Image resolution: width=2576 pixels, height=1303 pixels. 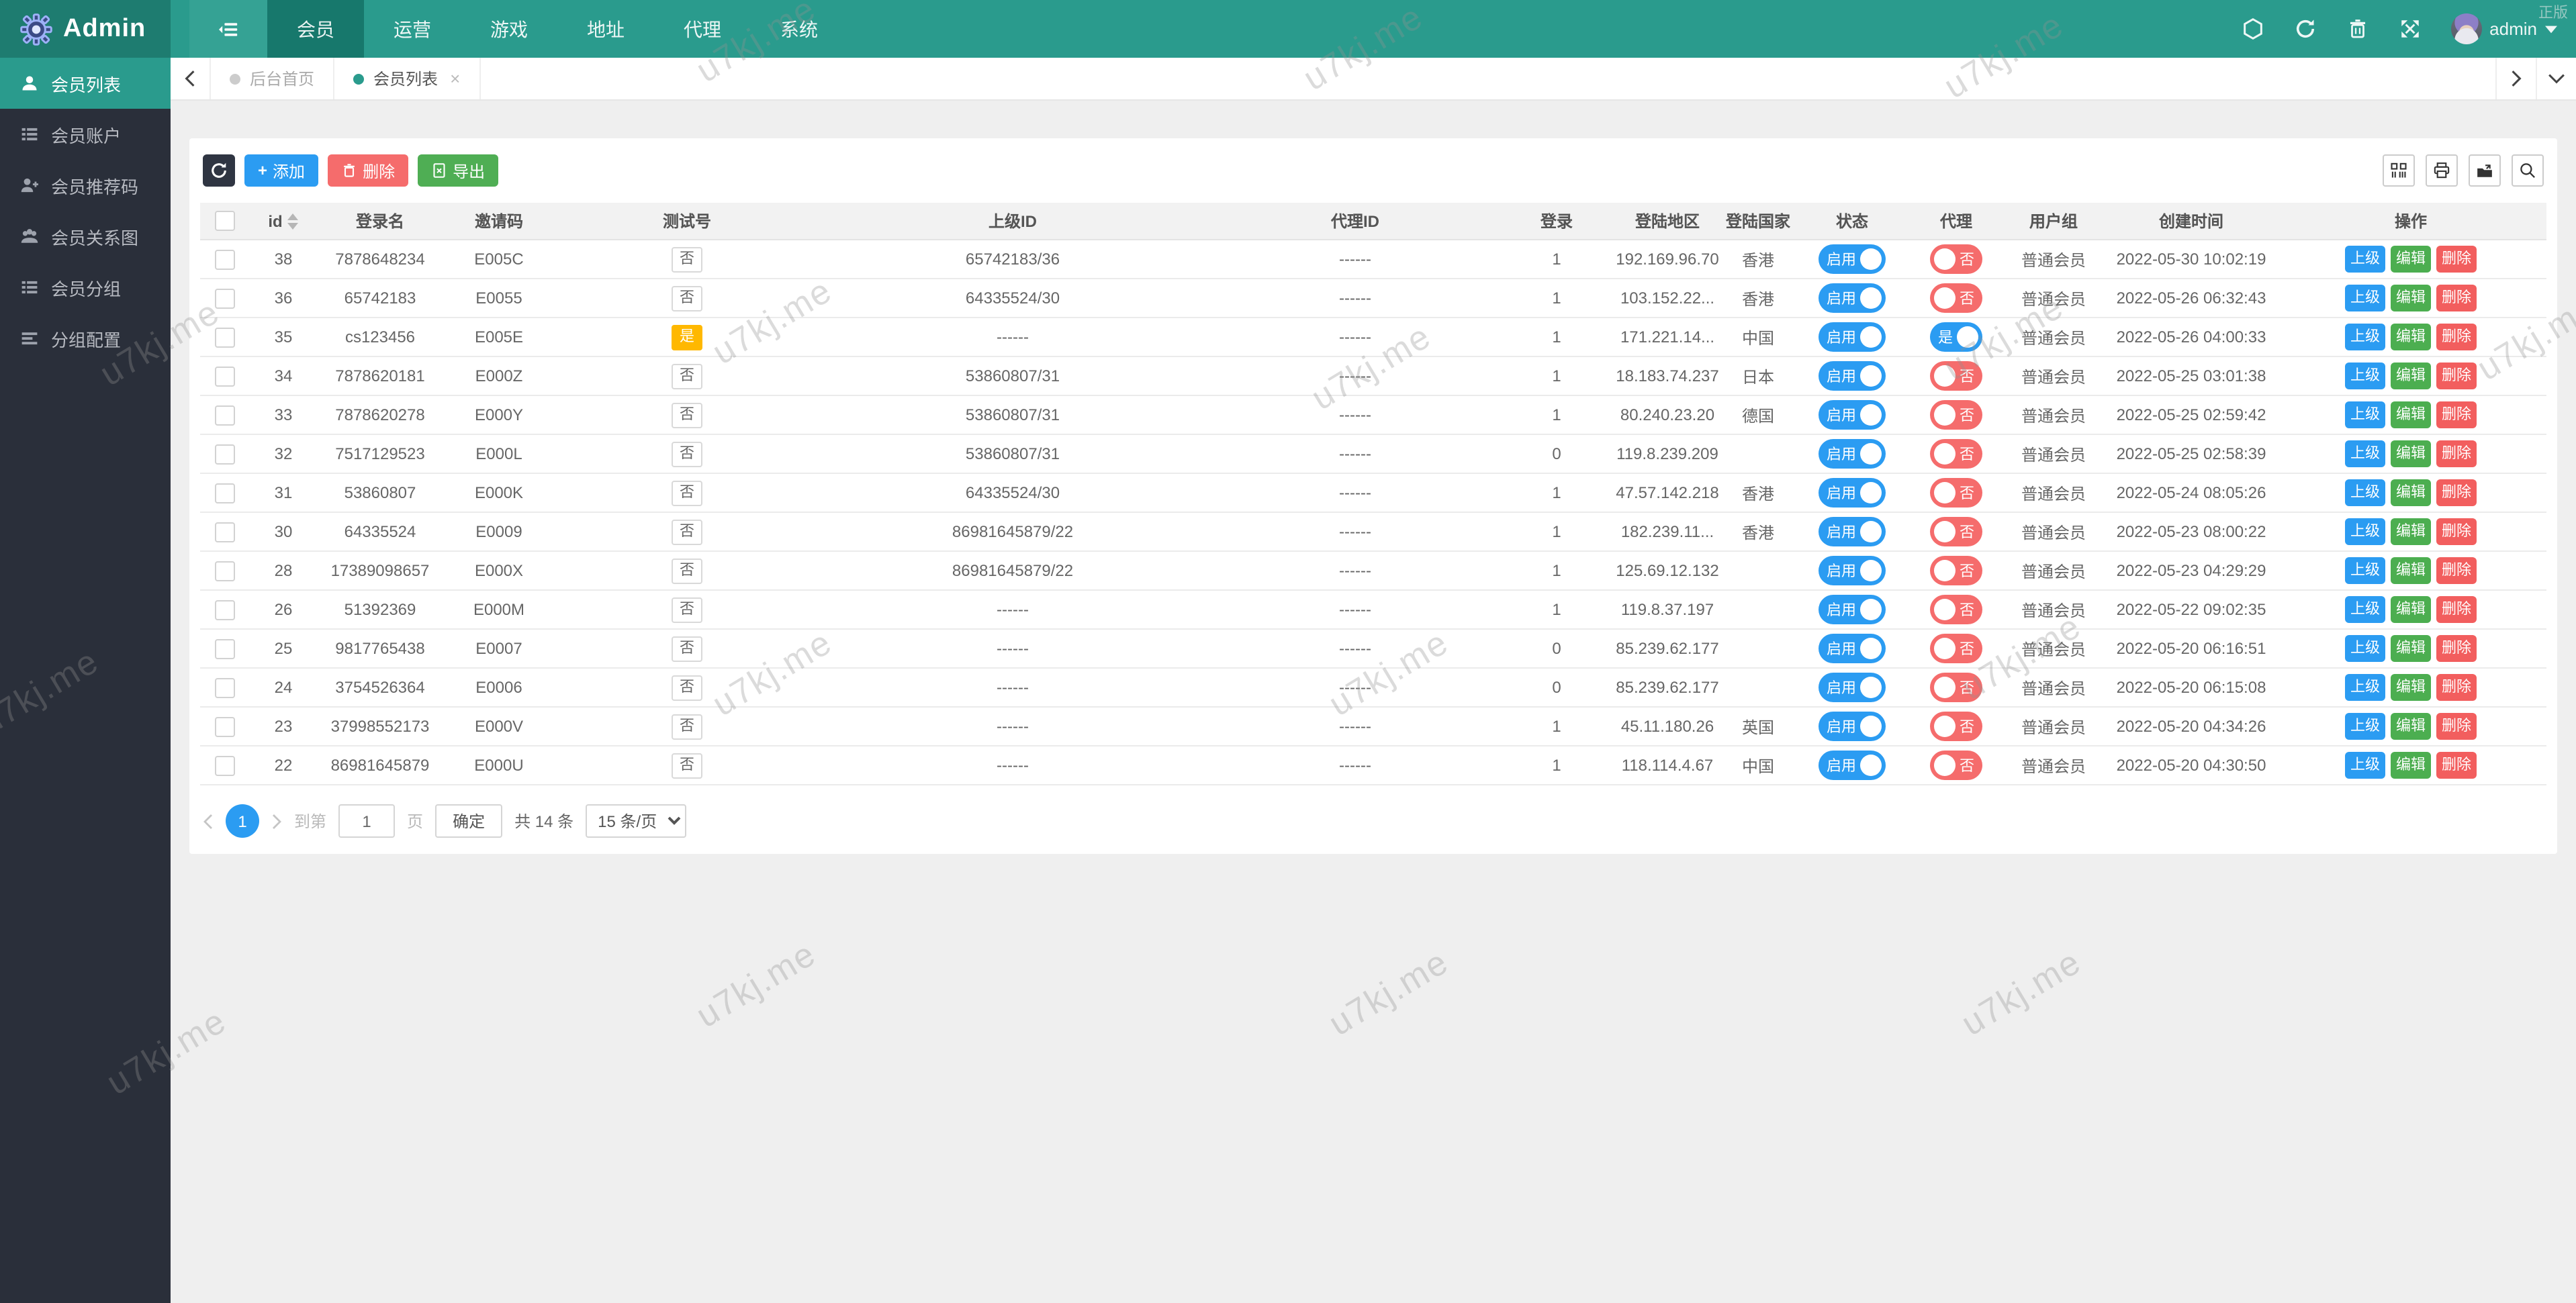 What do you see at coordinates (1956, 337) in the screenshot?
I see `agent-toggle: 是` at bounding box center [1956, 337].